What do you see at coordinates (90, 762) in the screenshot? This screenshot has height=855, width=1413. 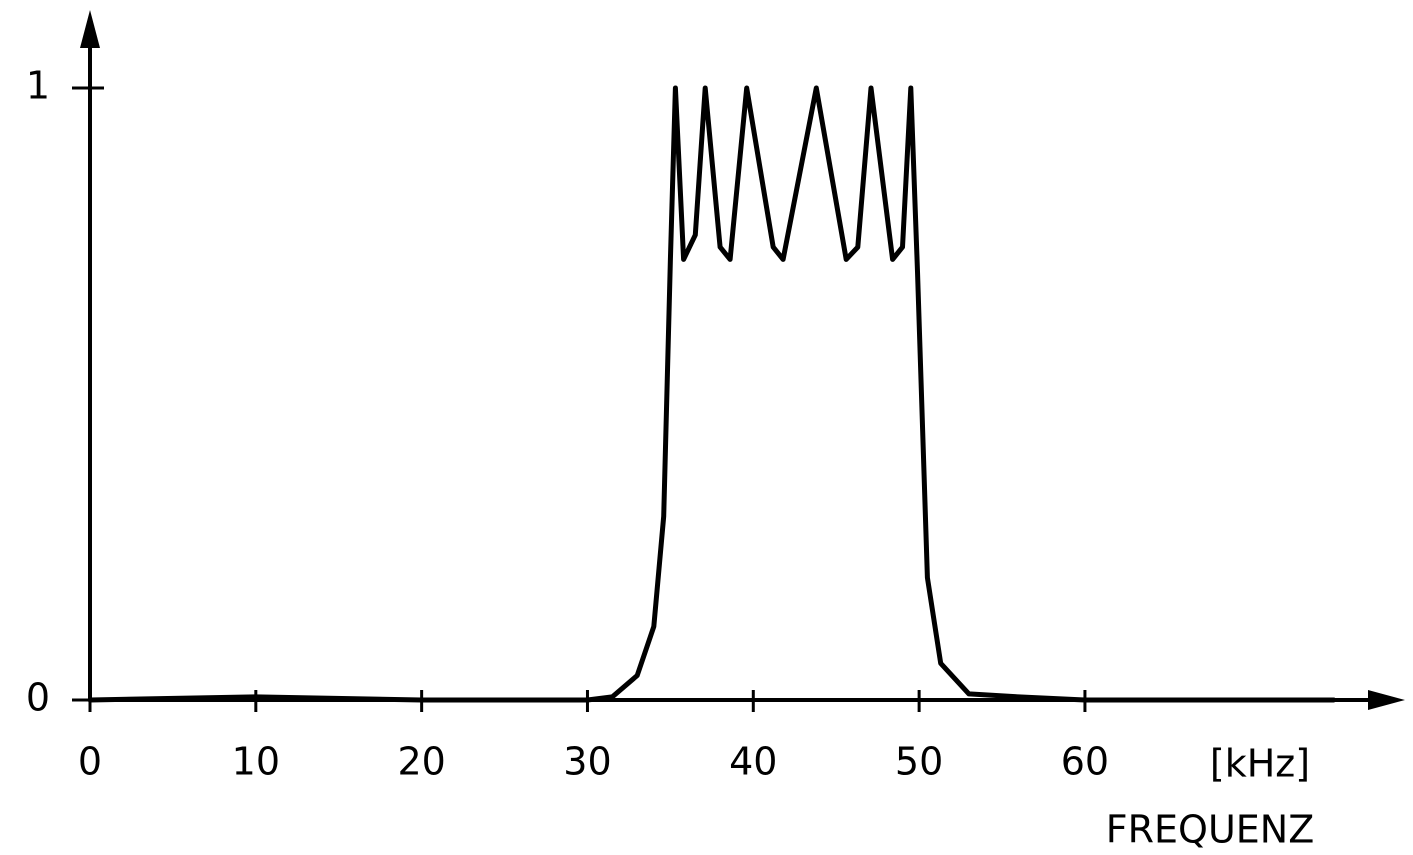 I see `x-tick-label: 0` at bounding box center [90, 762].